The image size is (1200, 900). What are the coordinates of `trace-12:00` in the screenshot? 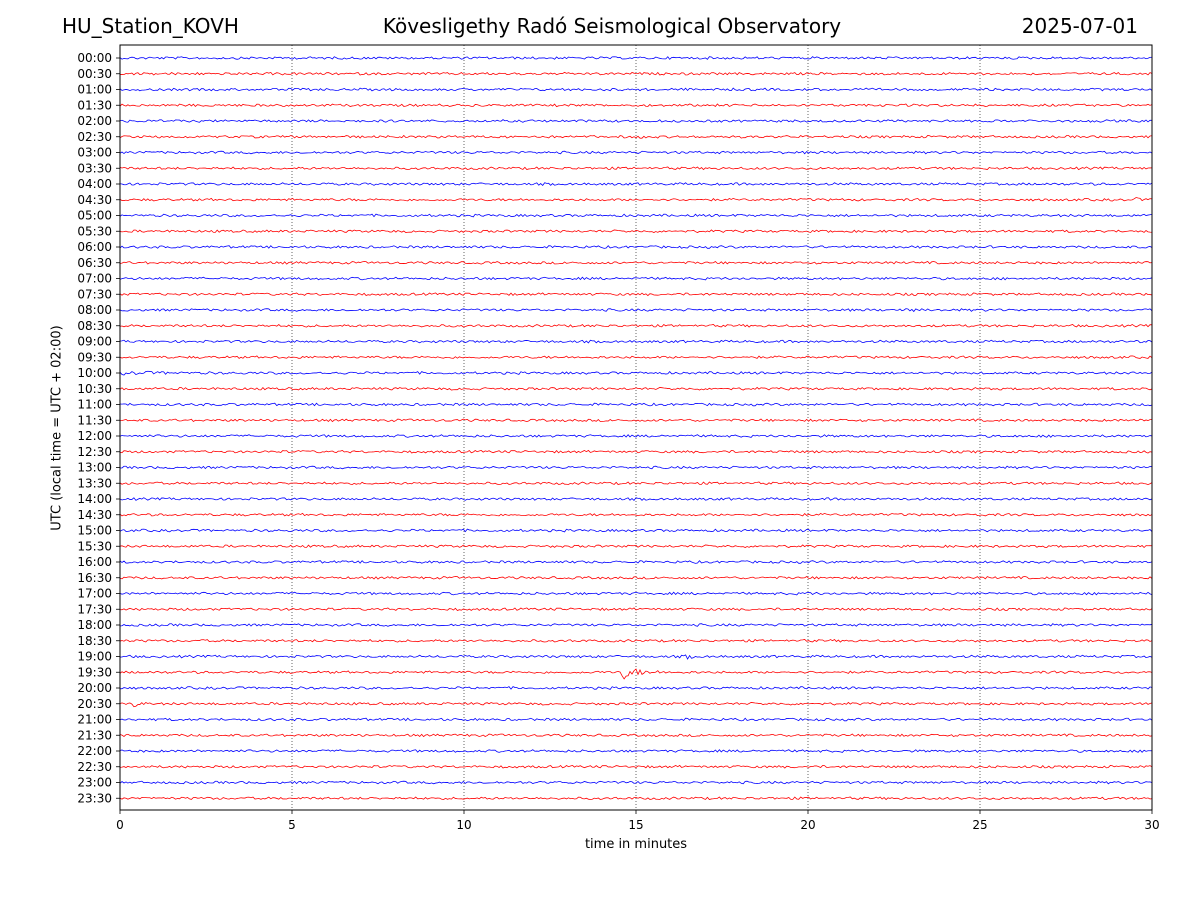 It's located at (636, 436).